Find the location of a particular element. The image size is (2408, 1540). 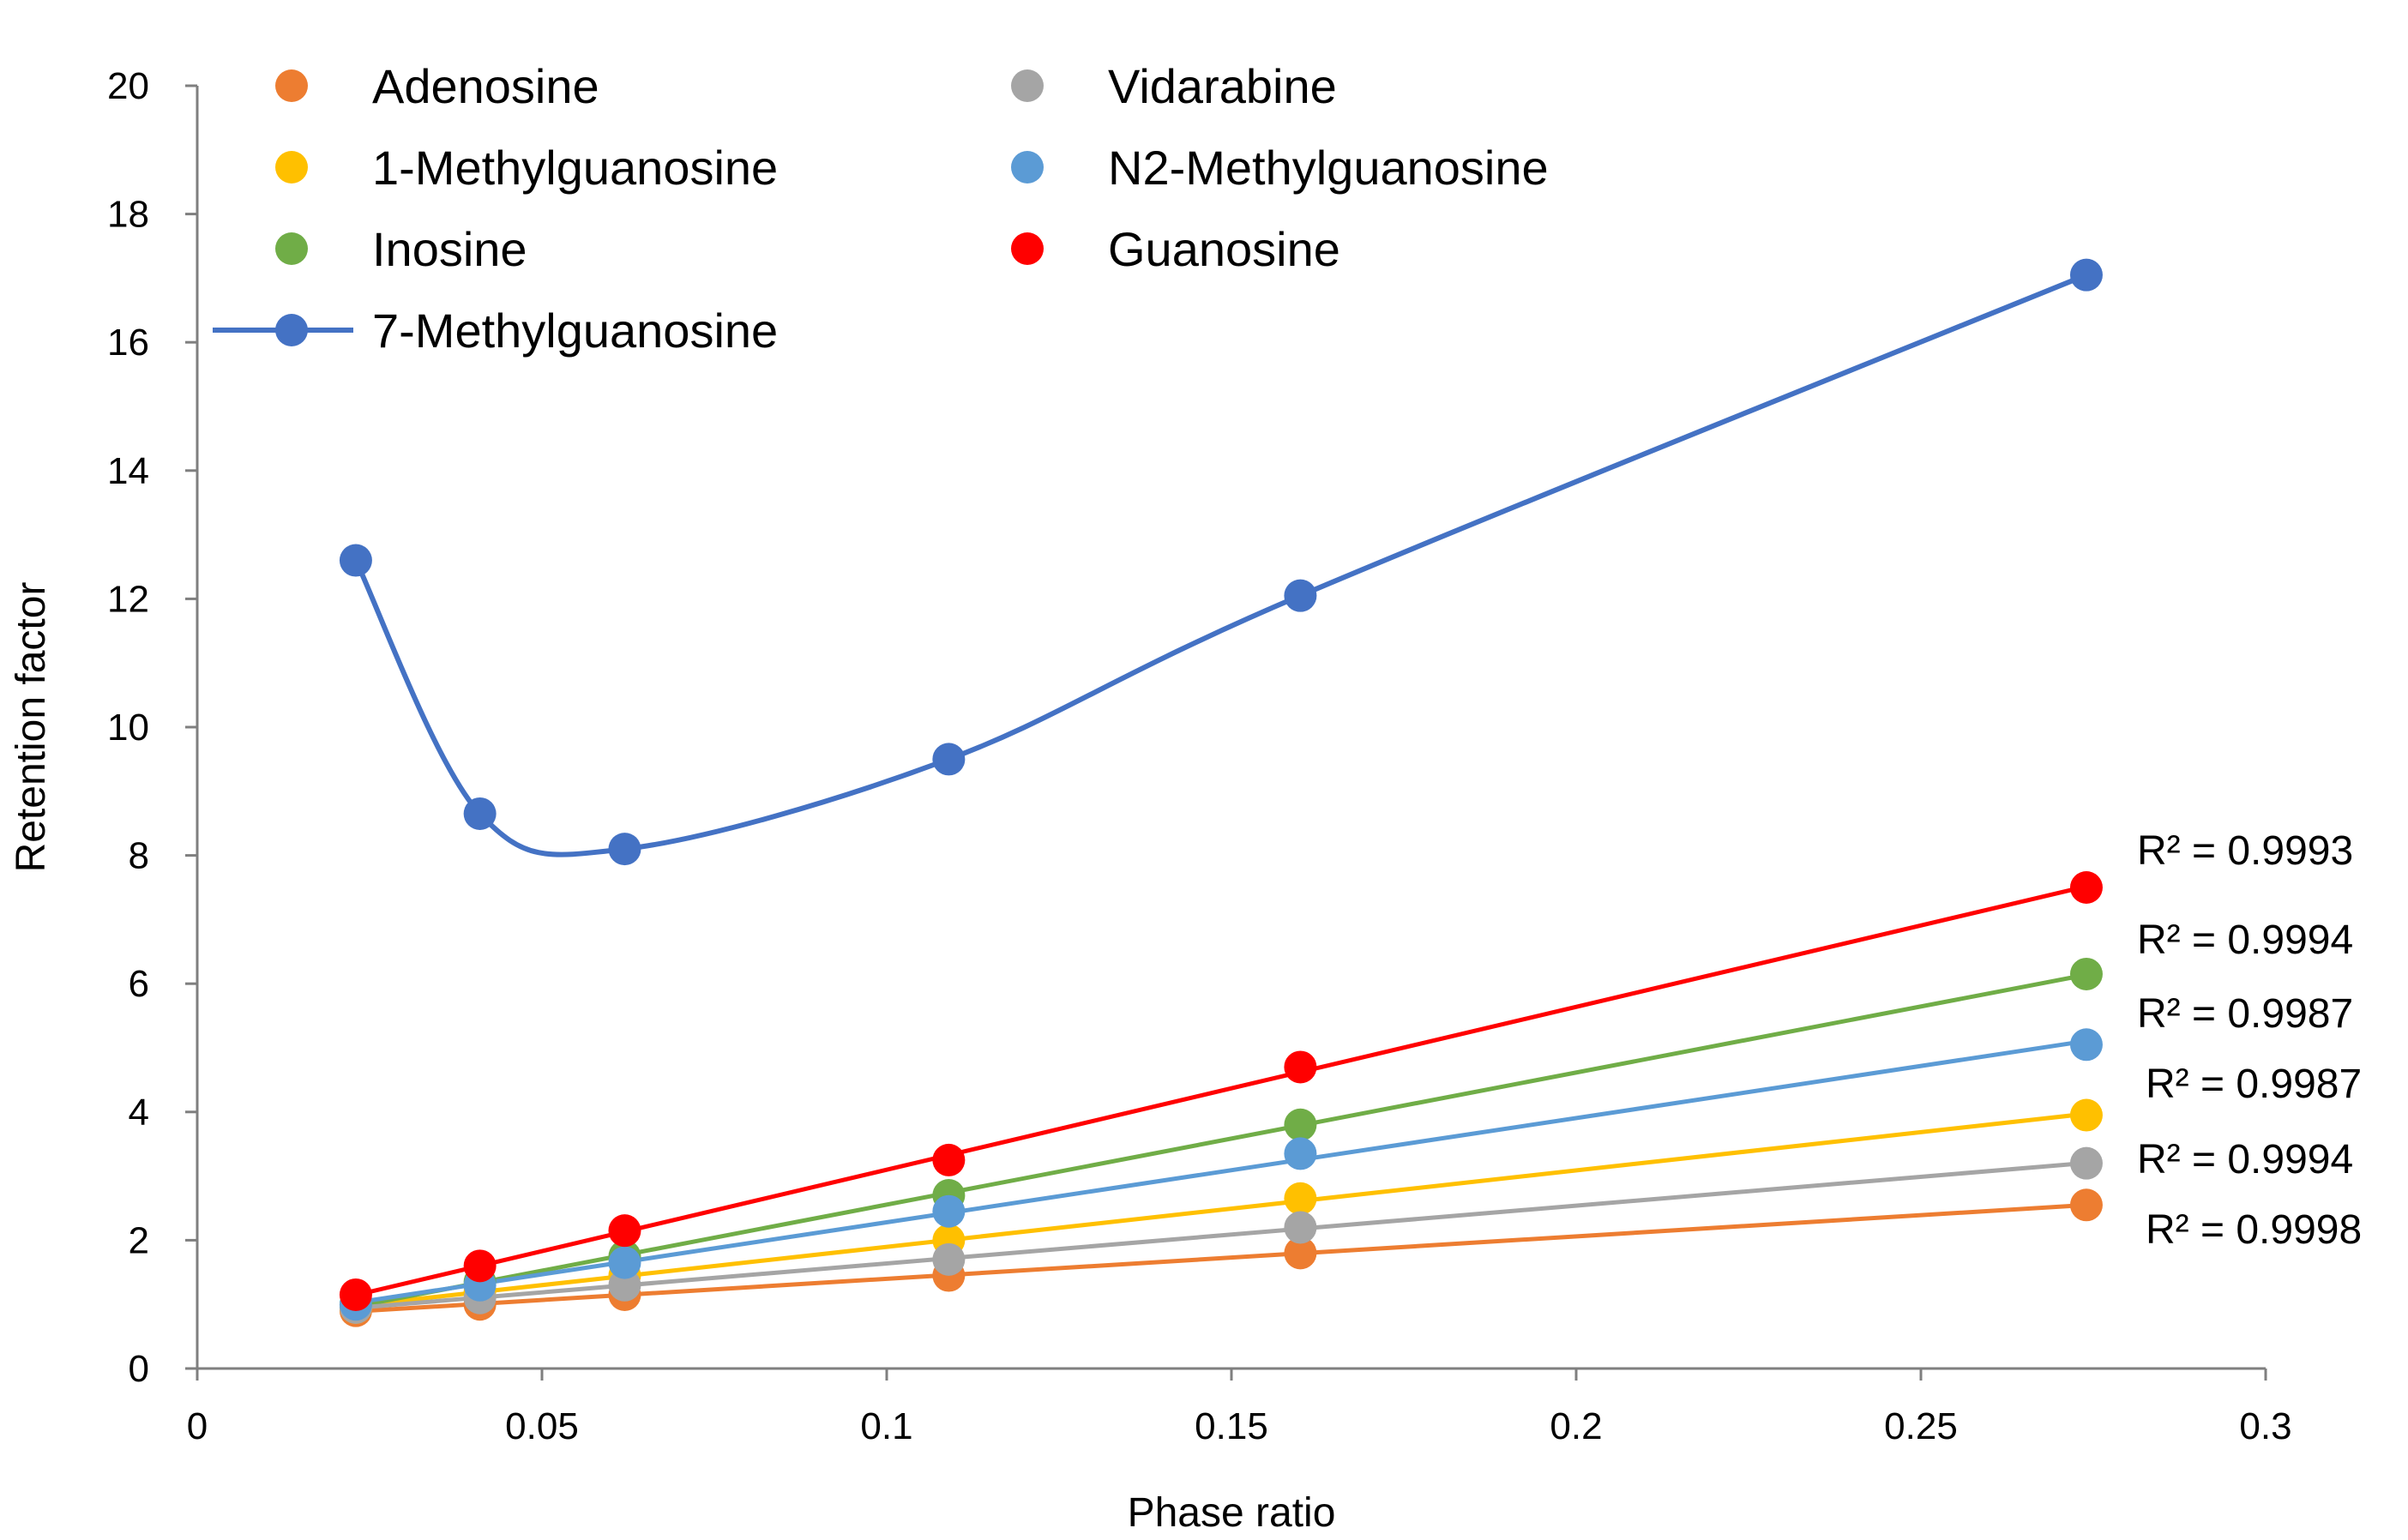

trendline-vidarabine is located at coordinates (1221, 1235).